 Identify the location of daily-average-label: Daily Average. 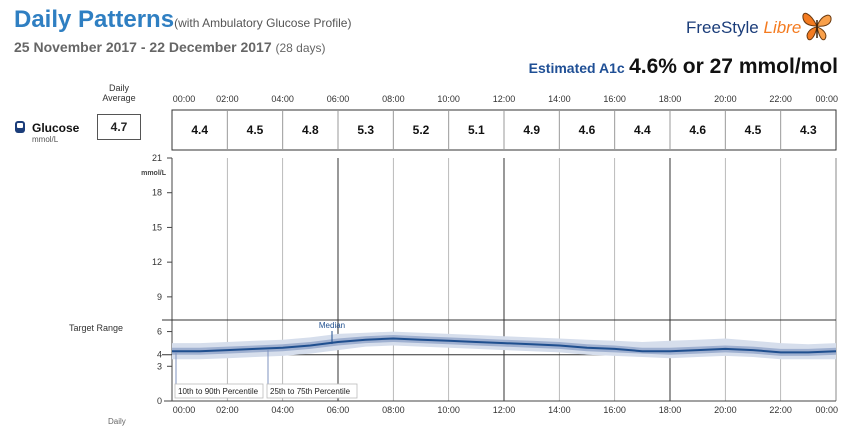
(119, 93).